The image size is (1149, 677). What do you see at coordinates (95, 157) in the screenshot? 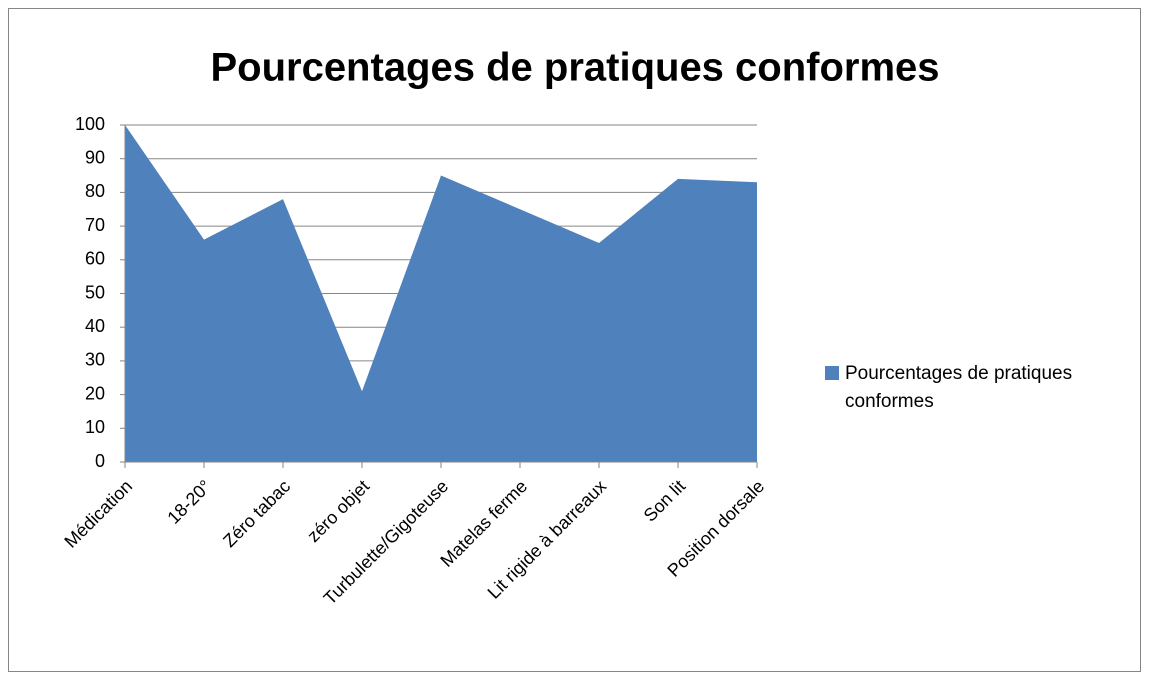
I see `y-tick-label: 90` at bounding box center [95, 157].